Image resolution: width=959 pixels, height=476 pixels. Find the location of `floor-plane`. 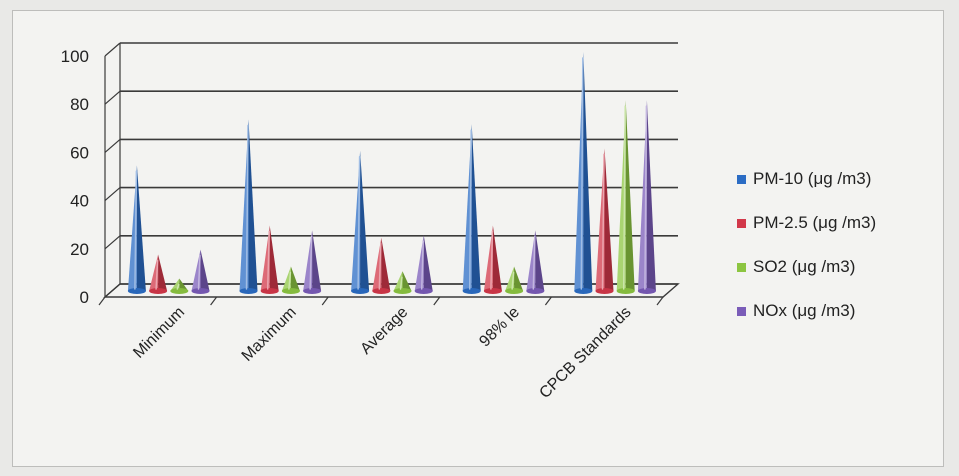

floor-plane is located at coordinates (391, 290).